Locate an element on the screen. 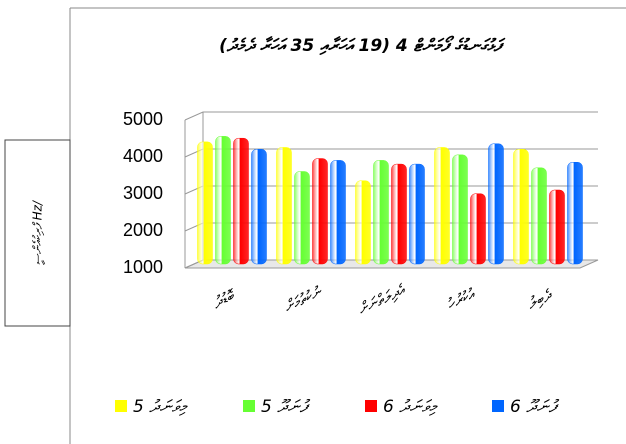 The height and width of the screenshot is (444, 626). y-axis-label: ފްރިކުއެންސީ Hz/ is located at coordinates (38, 232).